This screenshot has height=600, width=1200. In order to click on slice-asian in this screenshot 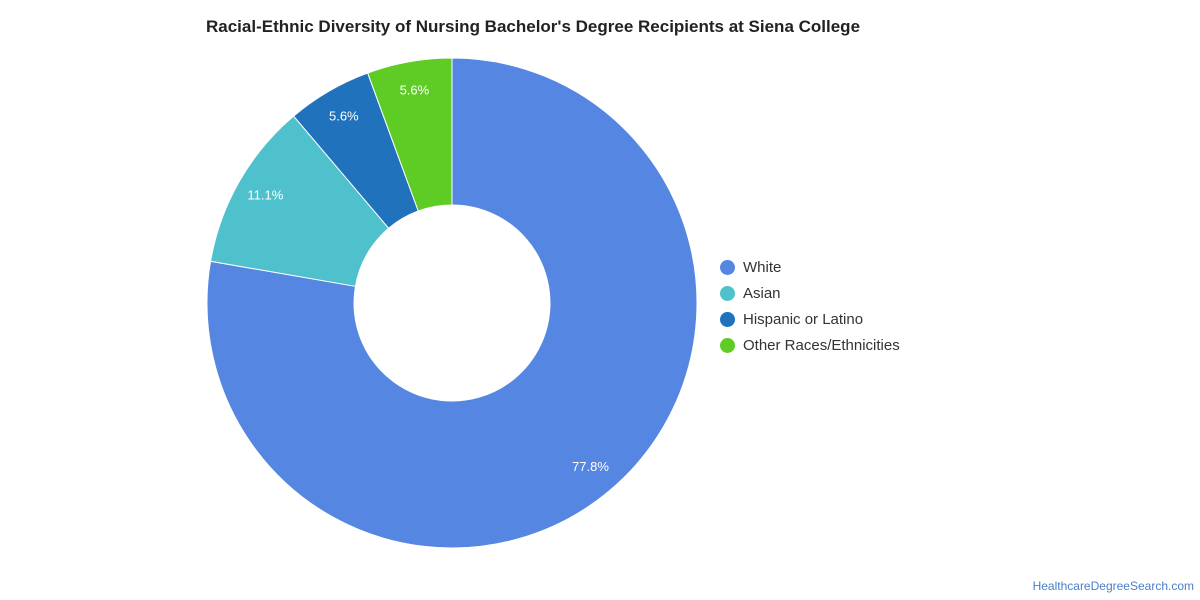, I will do `click(299, 201)`.